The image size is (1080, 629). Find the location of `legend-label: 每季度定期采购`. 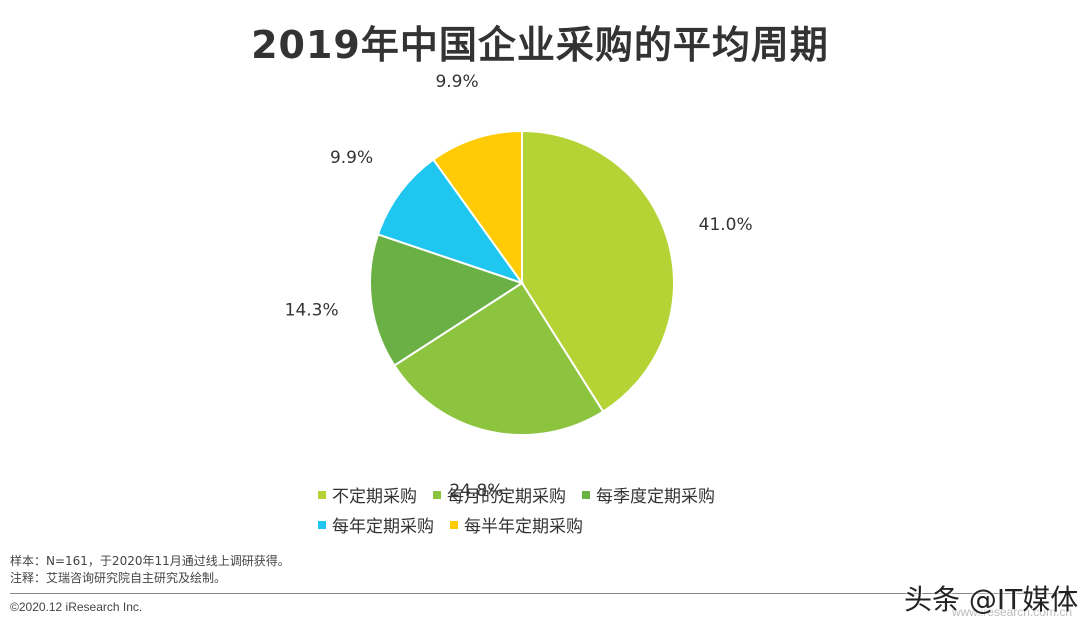

legend-label: 每季度定期采购 is located at coordinates (655, 497).